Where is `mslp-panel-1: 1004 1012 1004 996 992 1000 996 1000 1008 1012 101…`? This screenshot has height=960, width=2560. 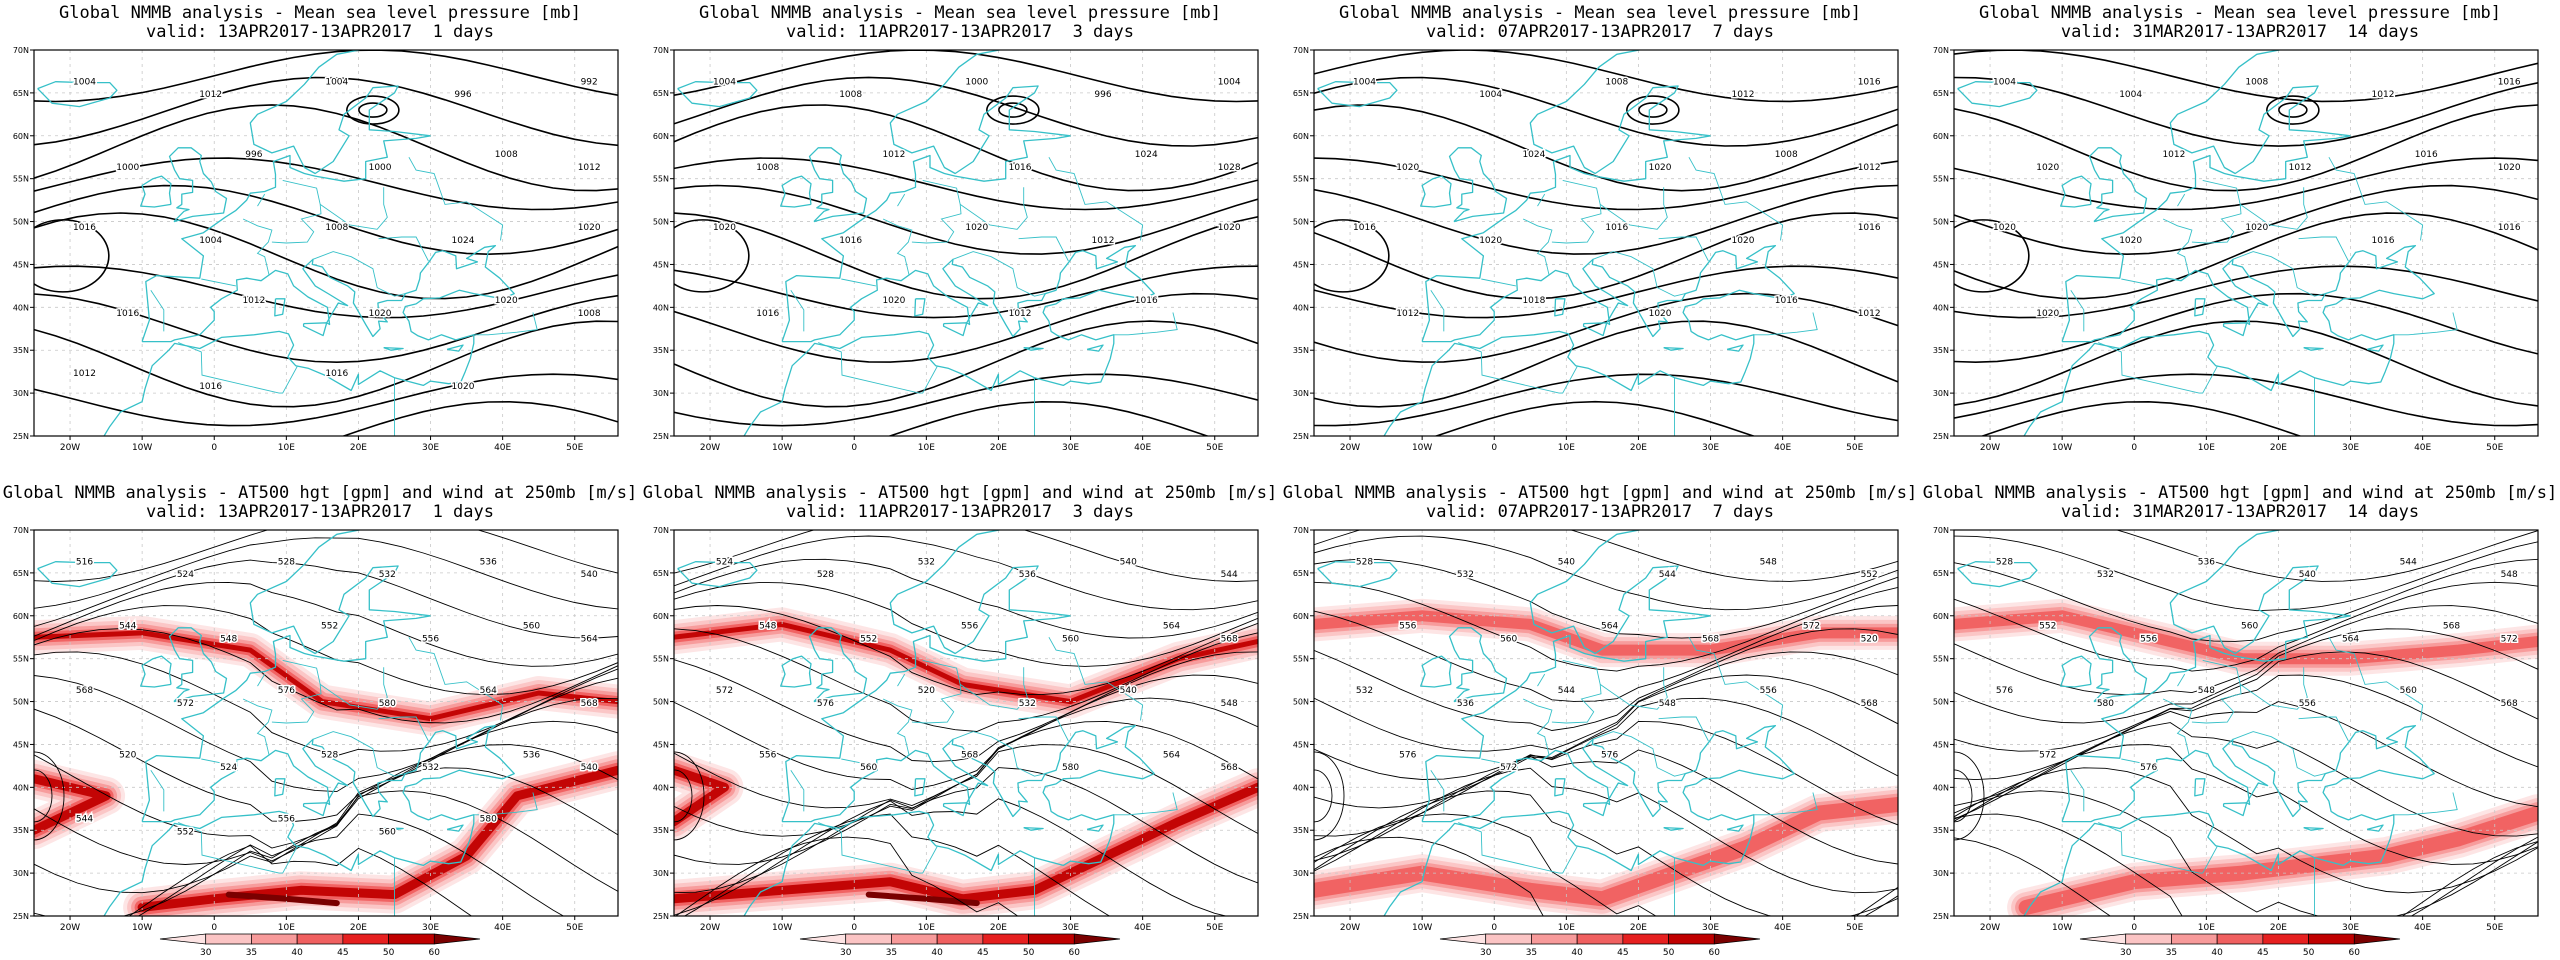
mslp-panel-1: 1004 1012 1004 996 992 1000 996 1000 1008 1012 101… is located at coordinates (320, 240).